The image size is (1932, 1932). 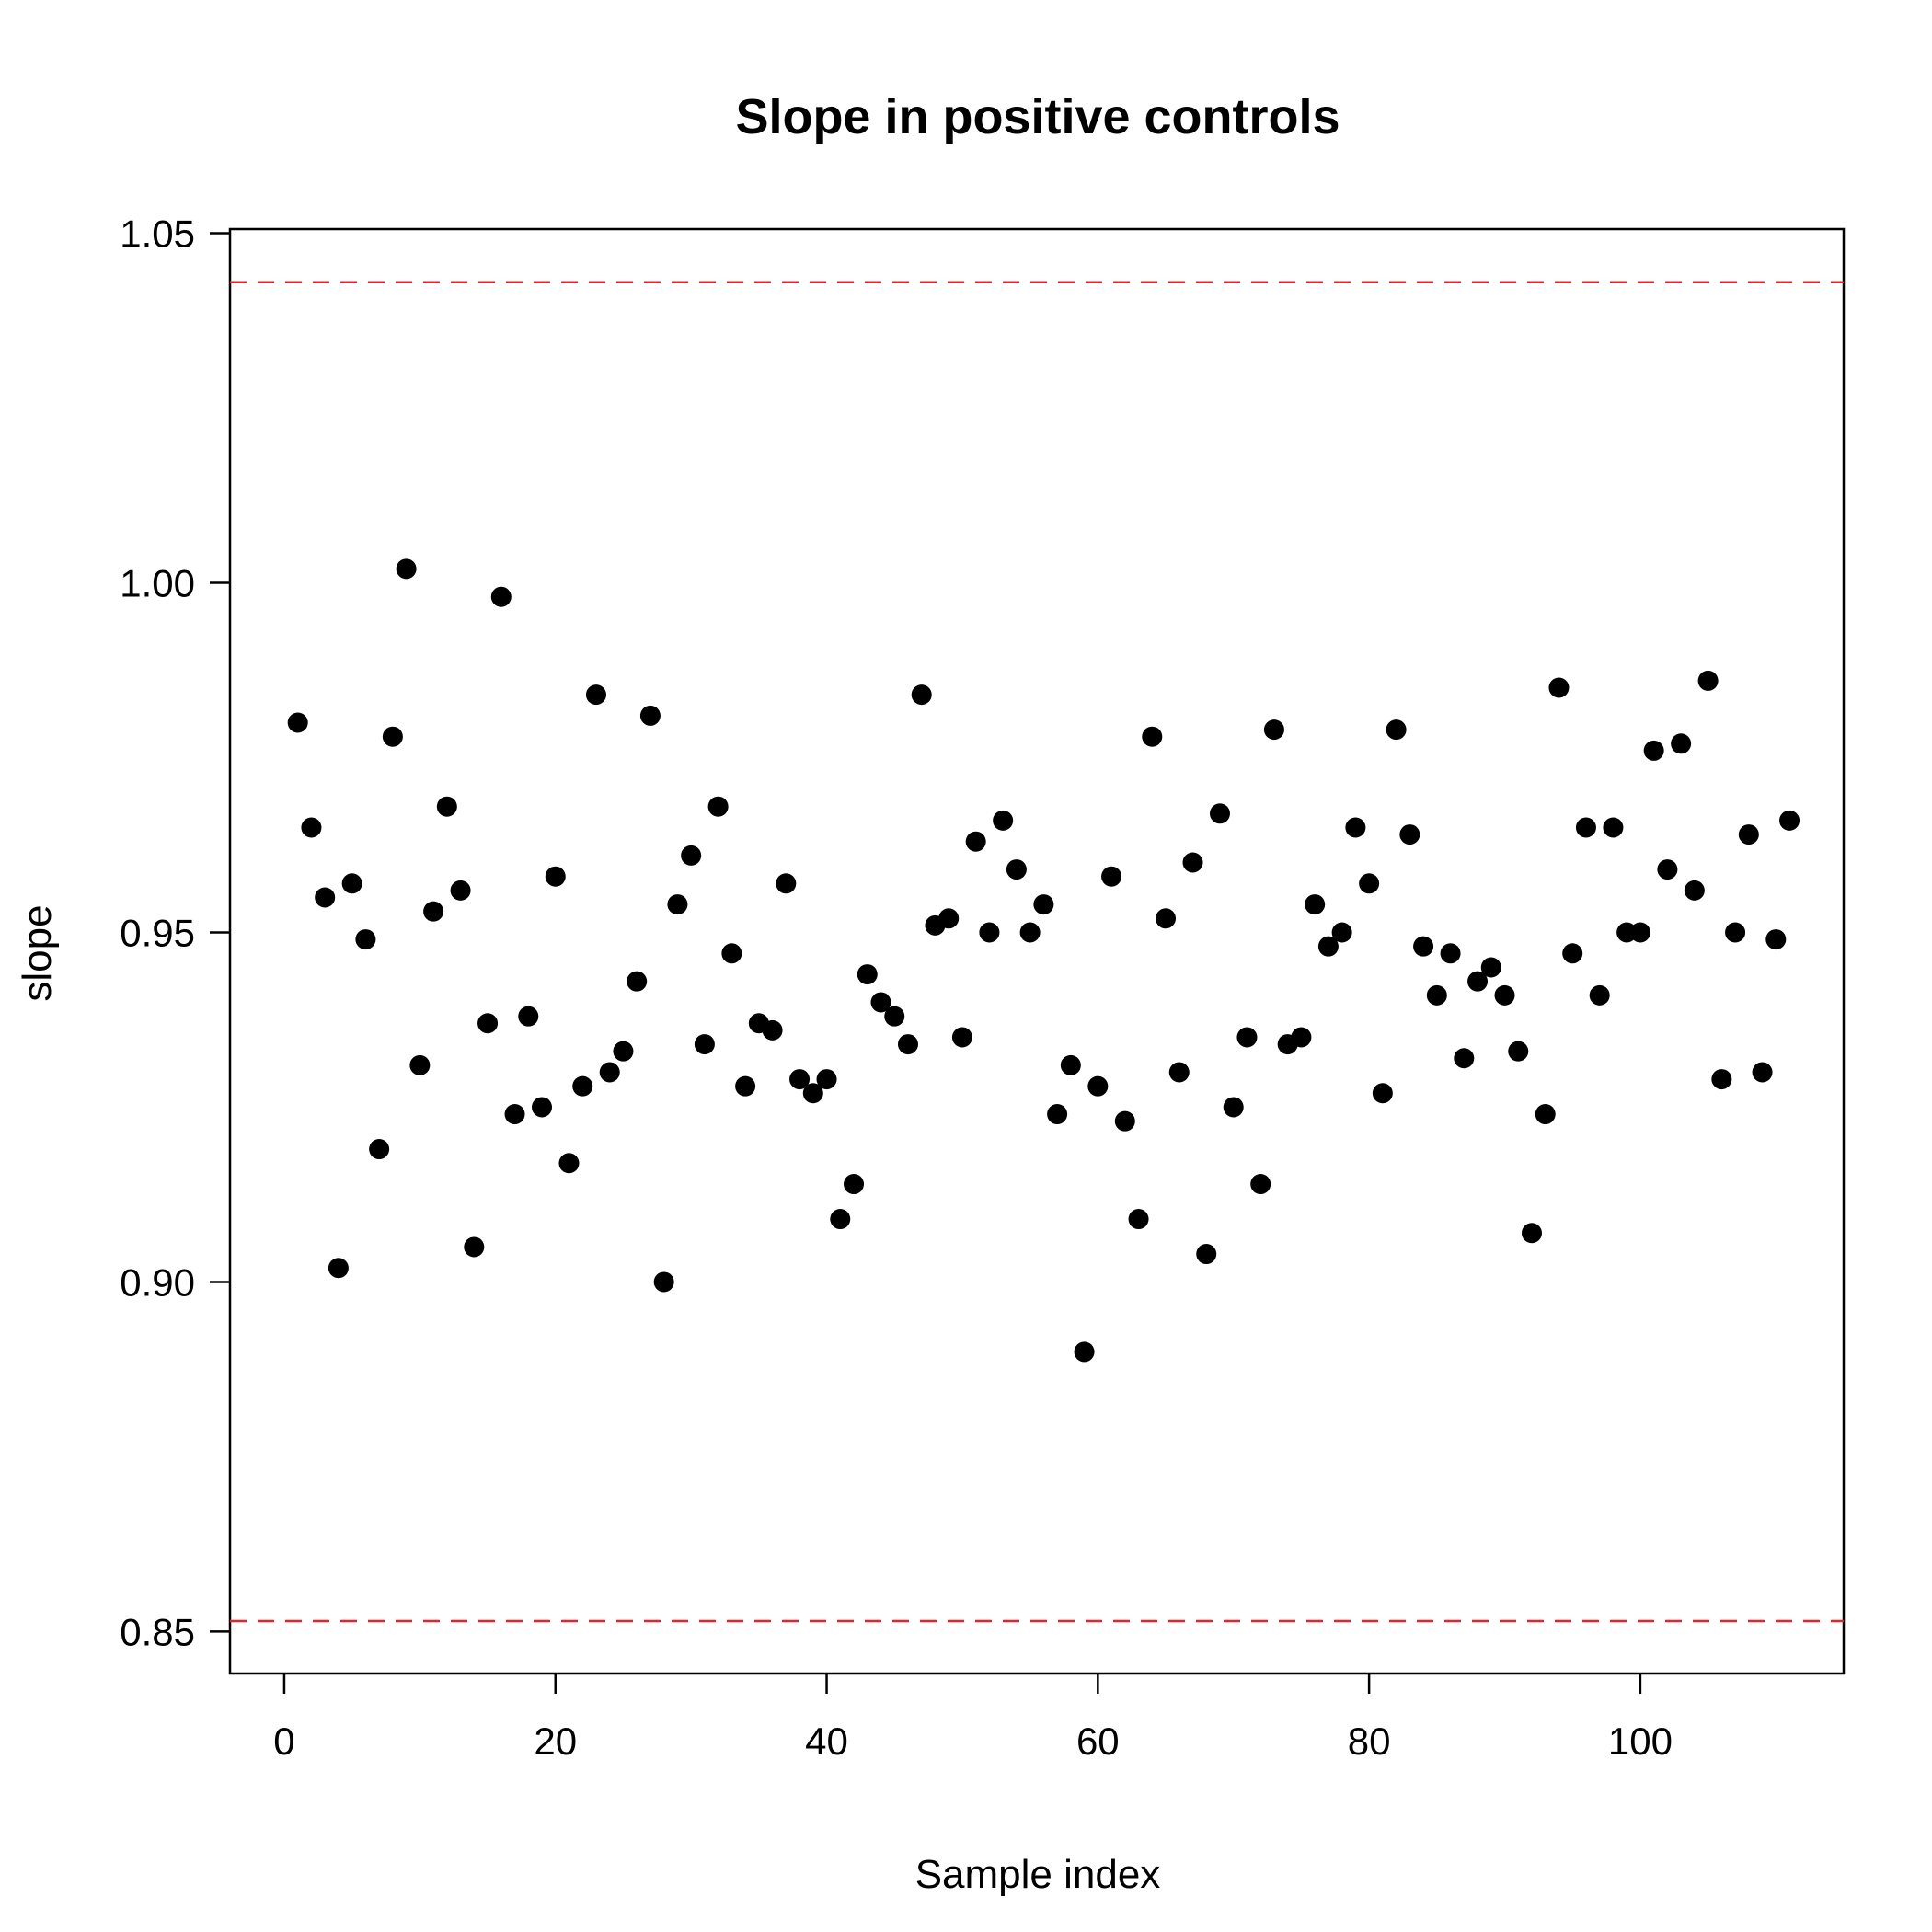 What do you see at coordinates (1037, 116) in the screenshot?
I see `chart-title: Slope in positive controls` at bounding box center [1037, 116].